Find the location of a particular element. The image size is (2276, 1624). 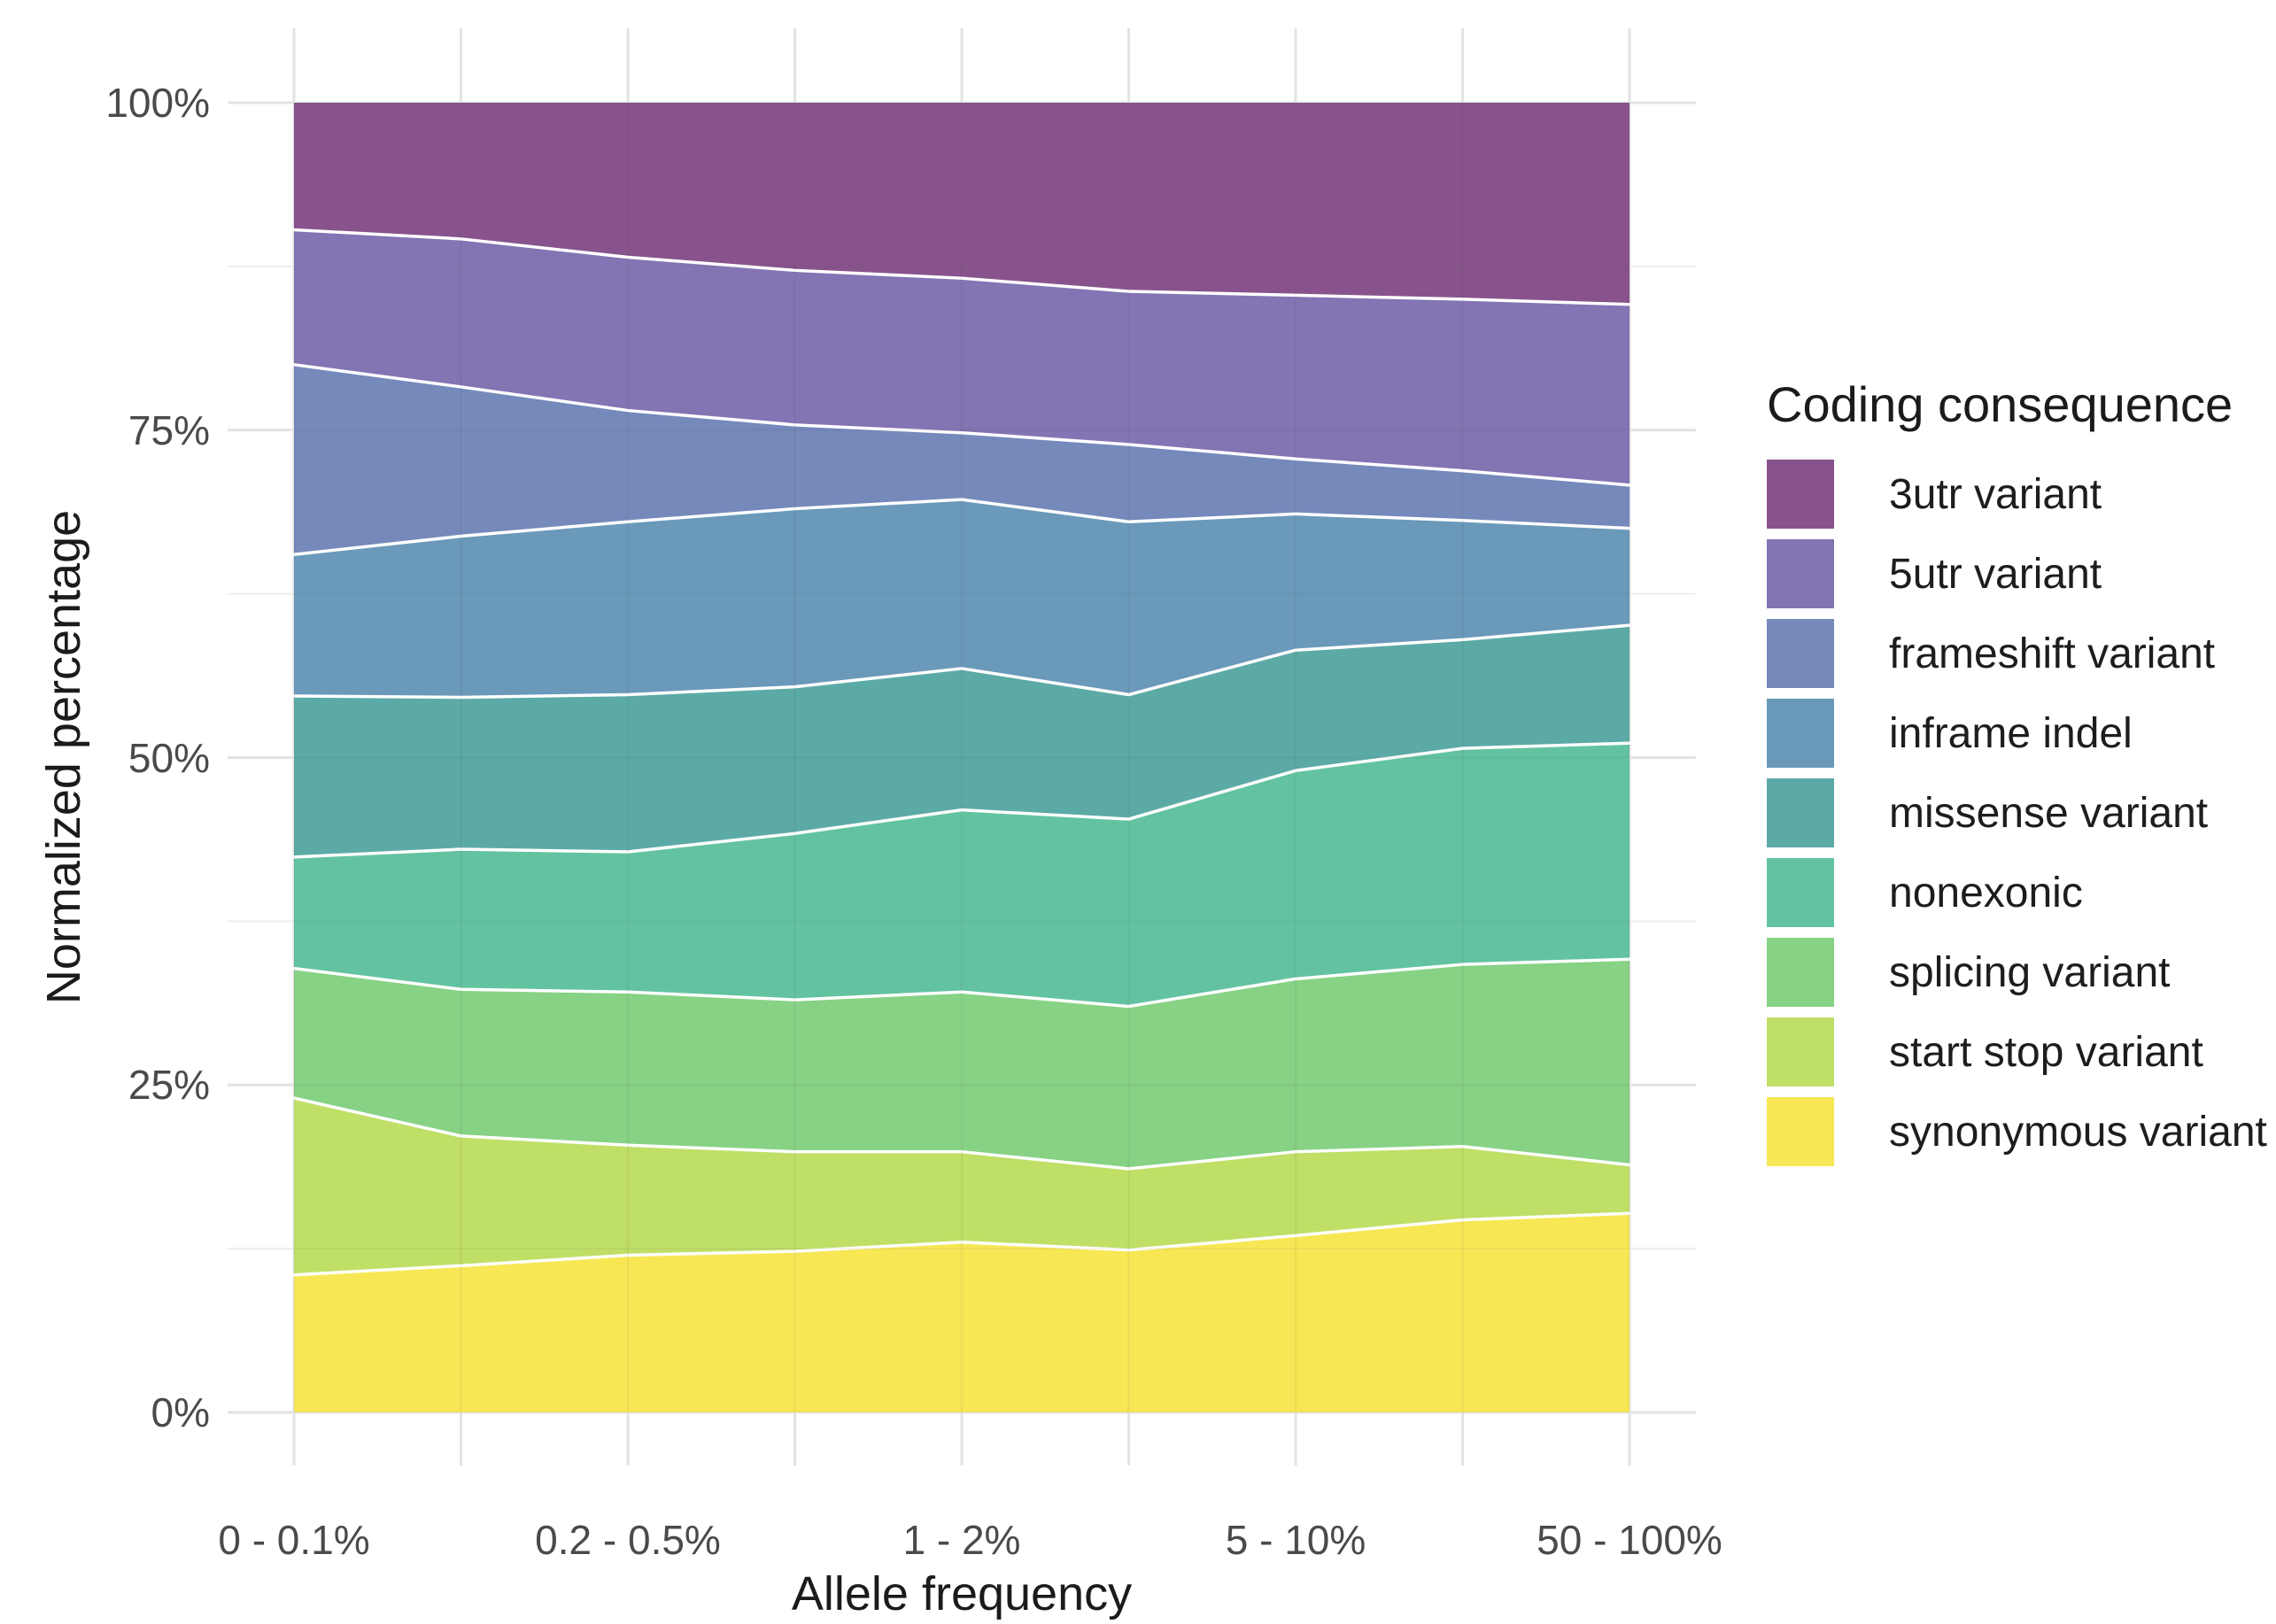

area-5utr-variant is located at coordinates (962, 357).